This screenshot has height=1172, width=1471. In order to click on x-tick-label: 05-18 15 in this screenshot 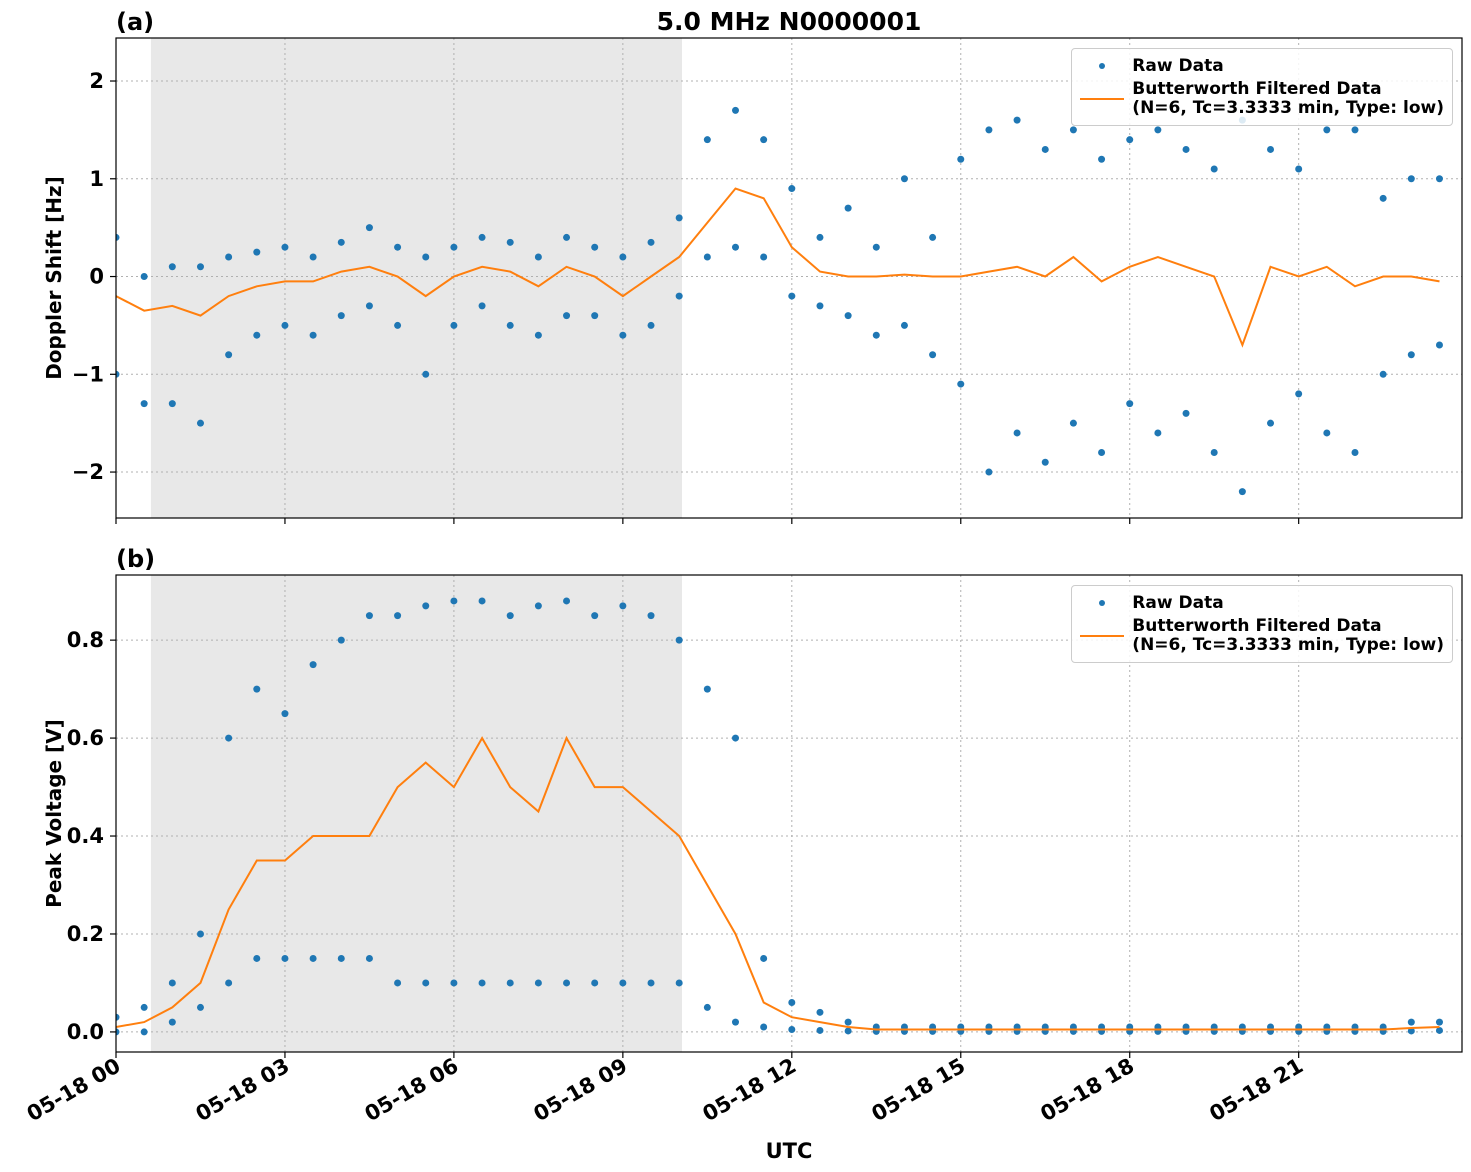, I will do `click(918, 1090)`.